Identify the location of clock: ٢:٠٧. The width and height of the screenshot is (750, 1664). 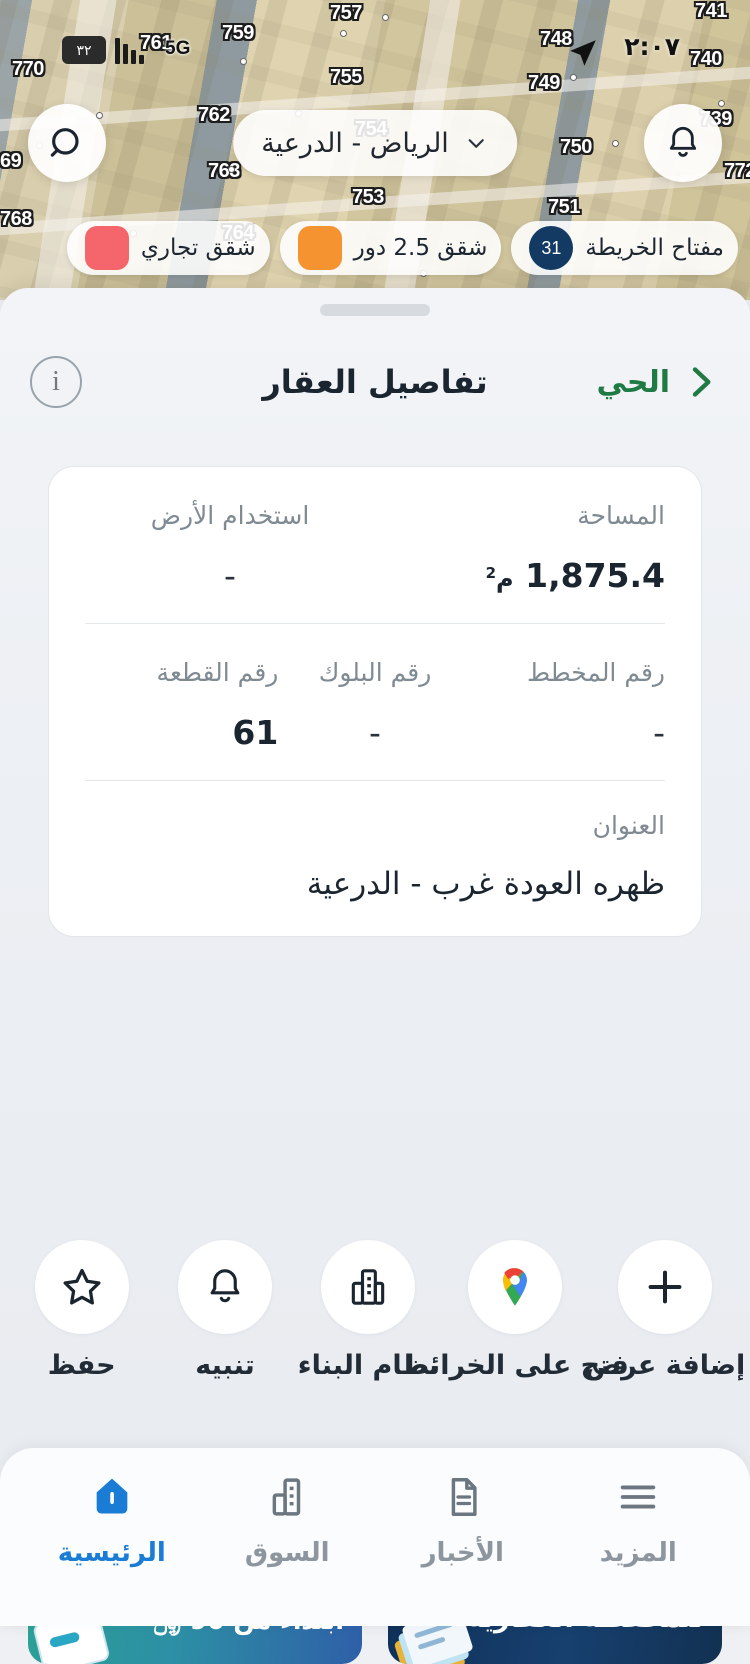
(652, 46).